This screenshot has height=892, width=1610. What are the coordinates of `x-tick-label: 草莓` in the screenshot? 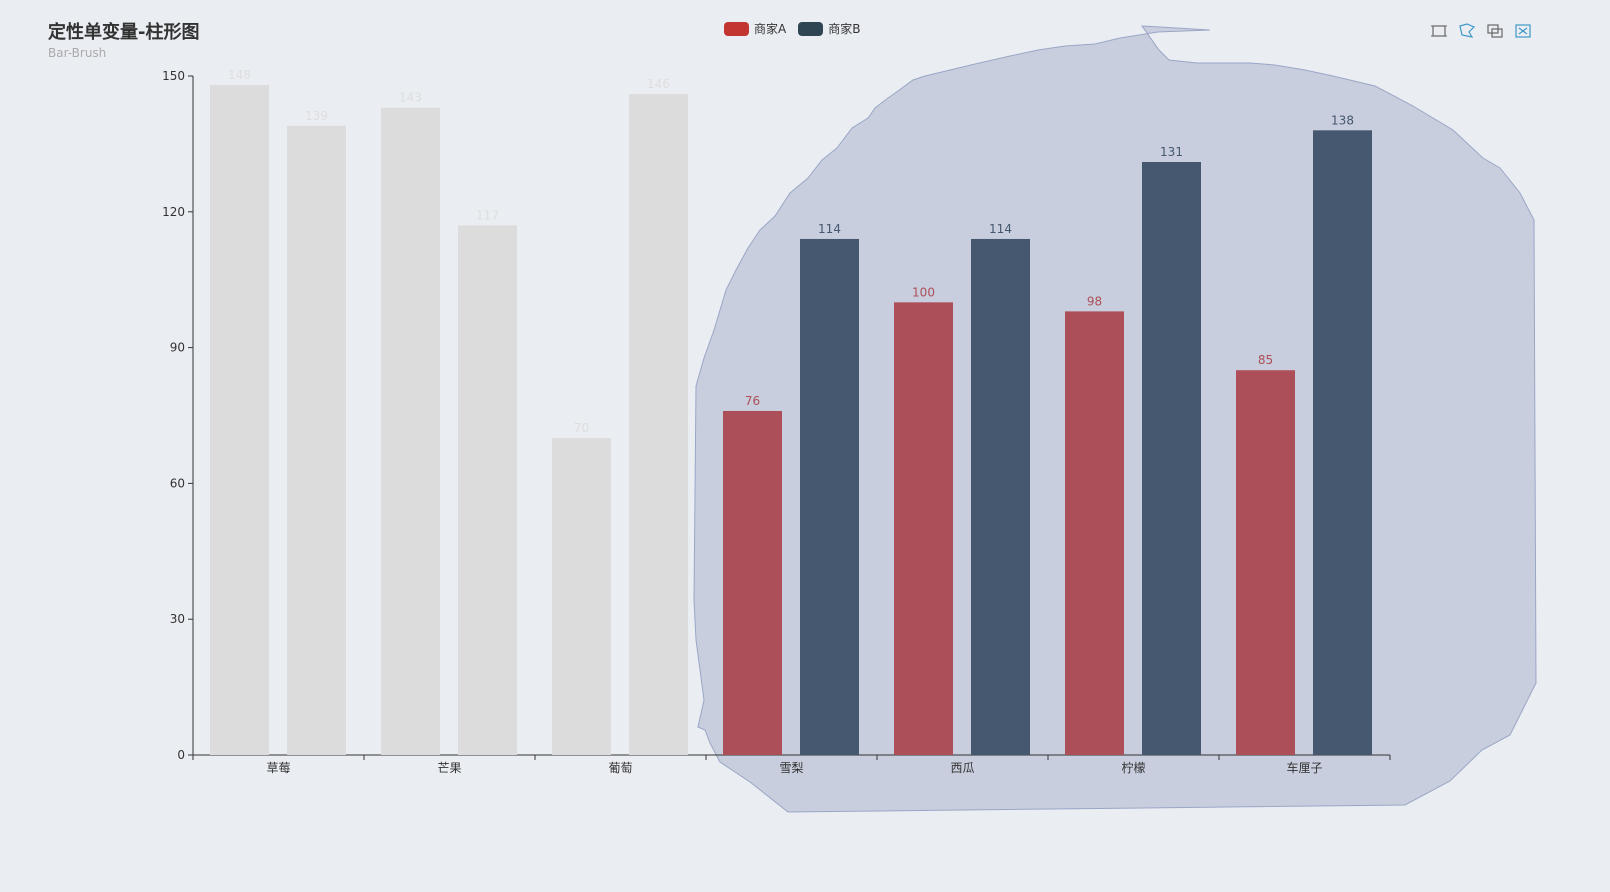 It's located at (278, 768).